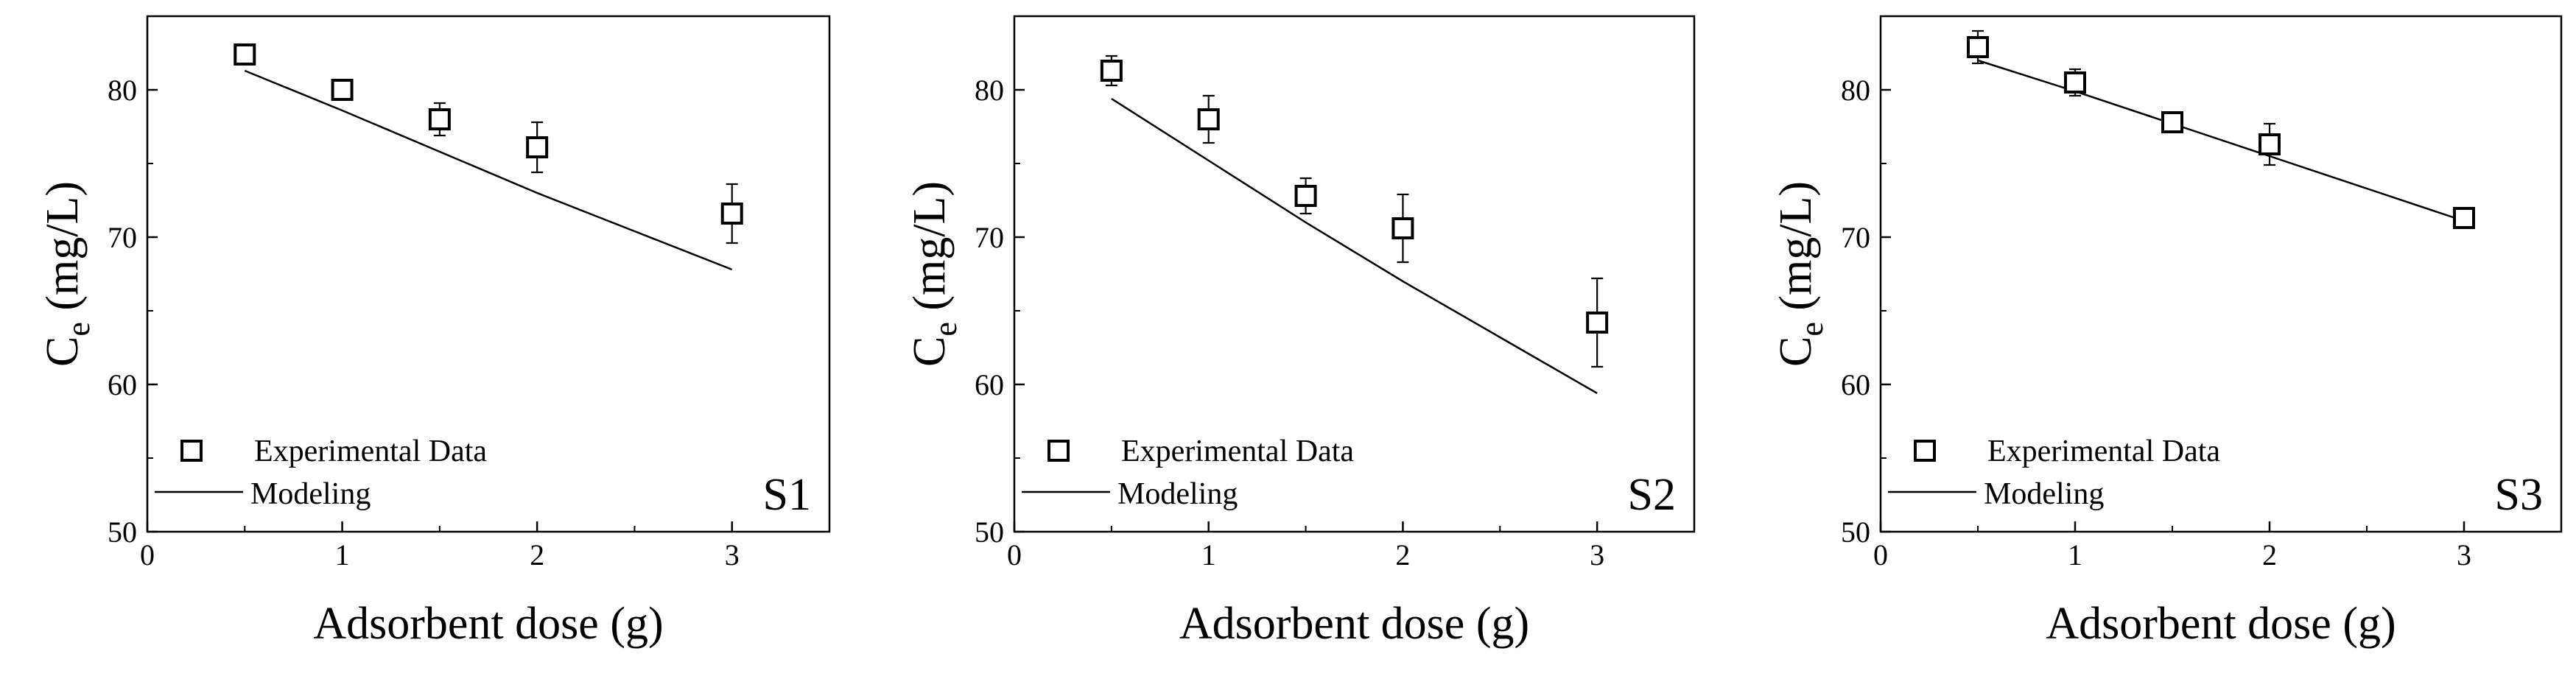 This screenshot has height=679, width=2576. I want to click on panel-label: S1, so click(787, 495).